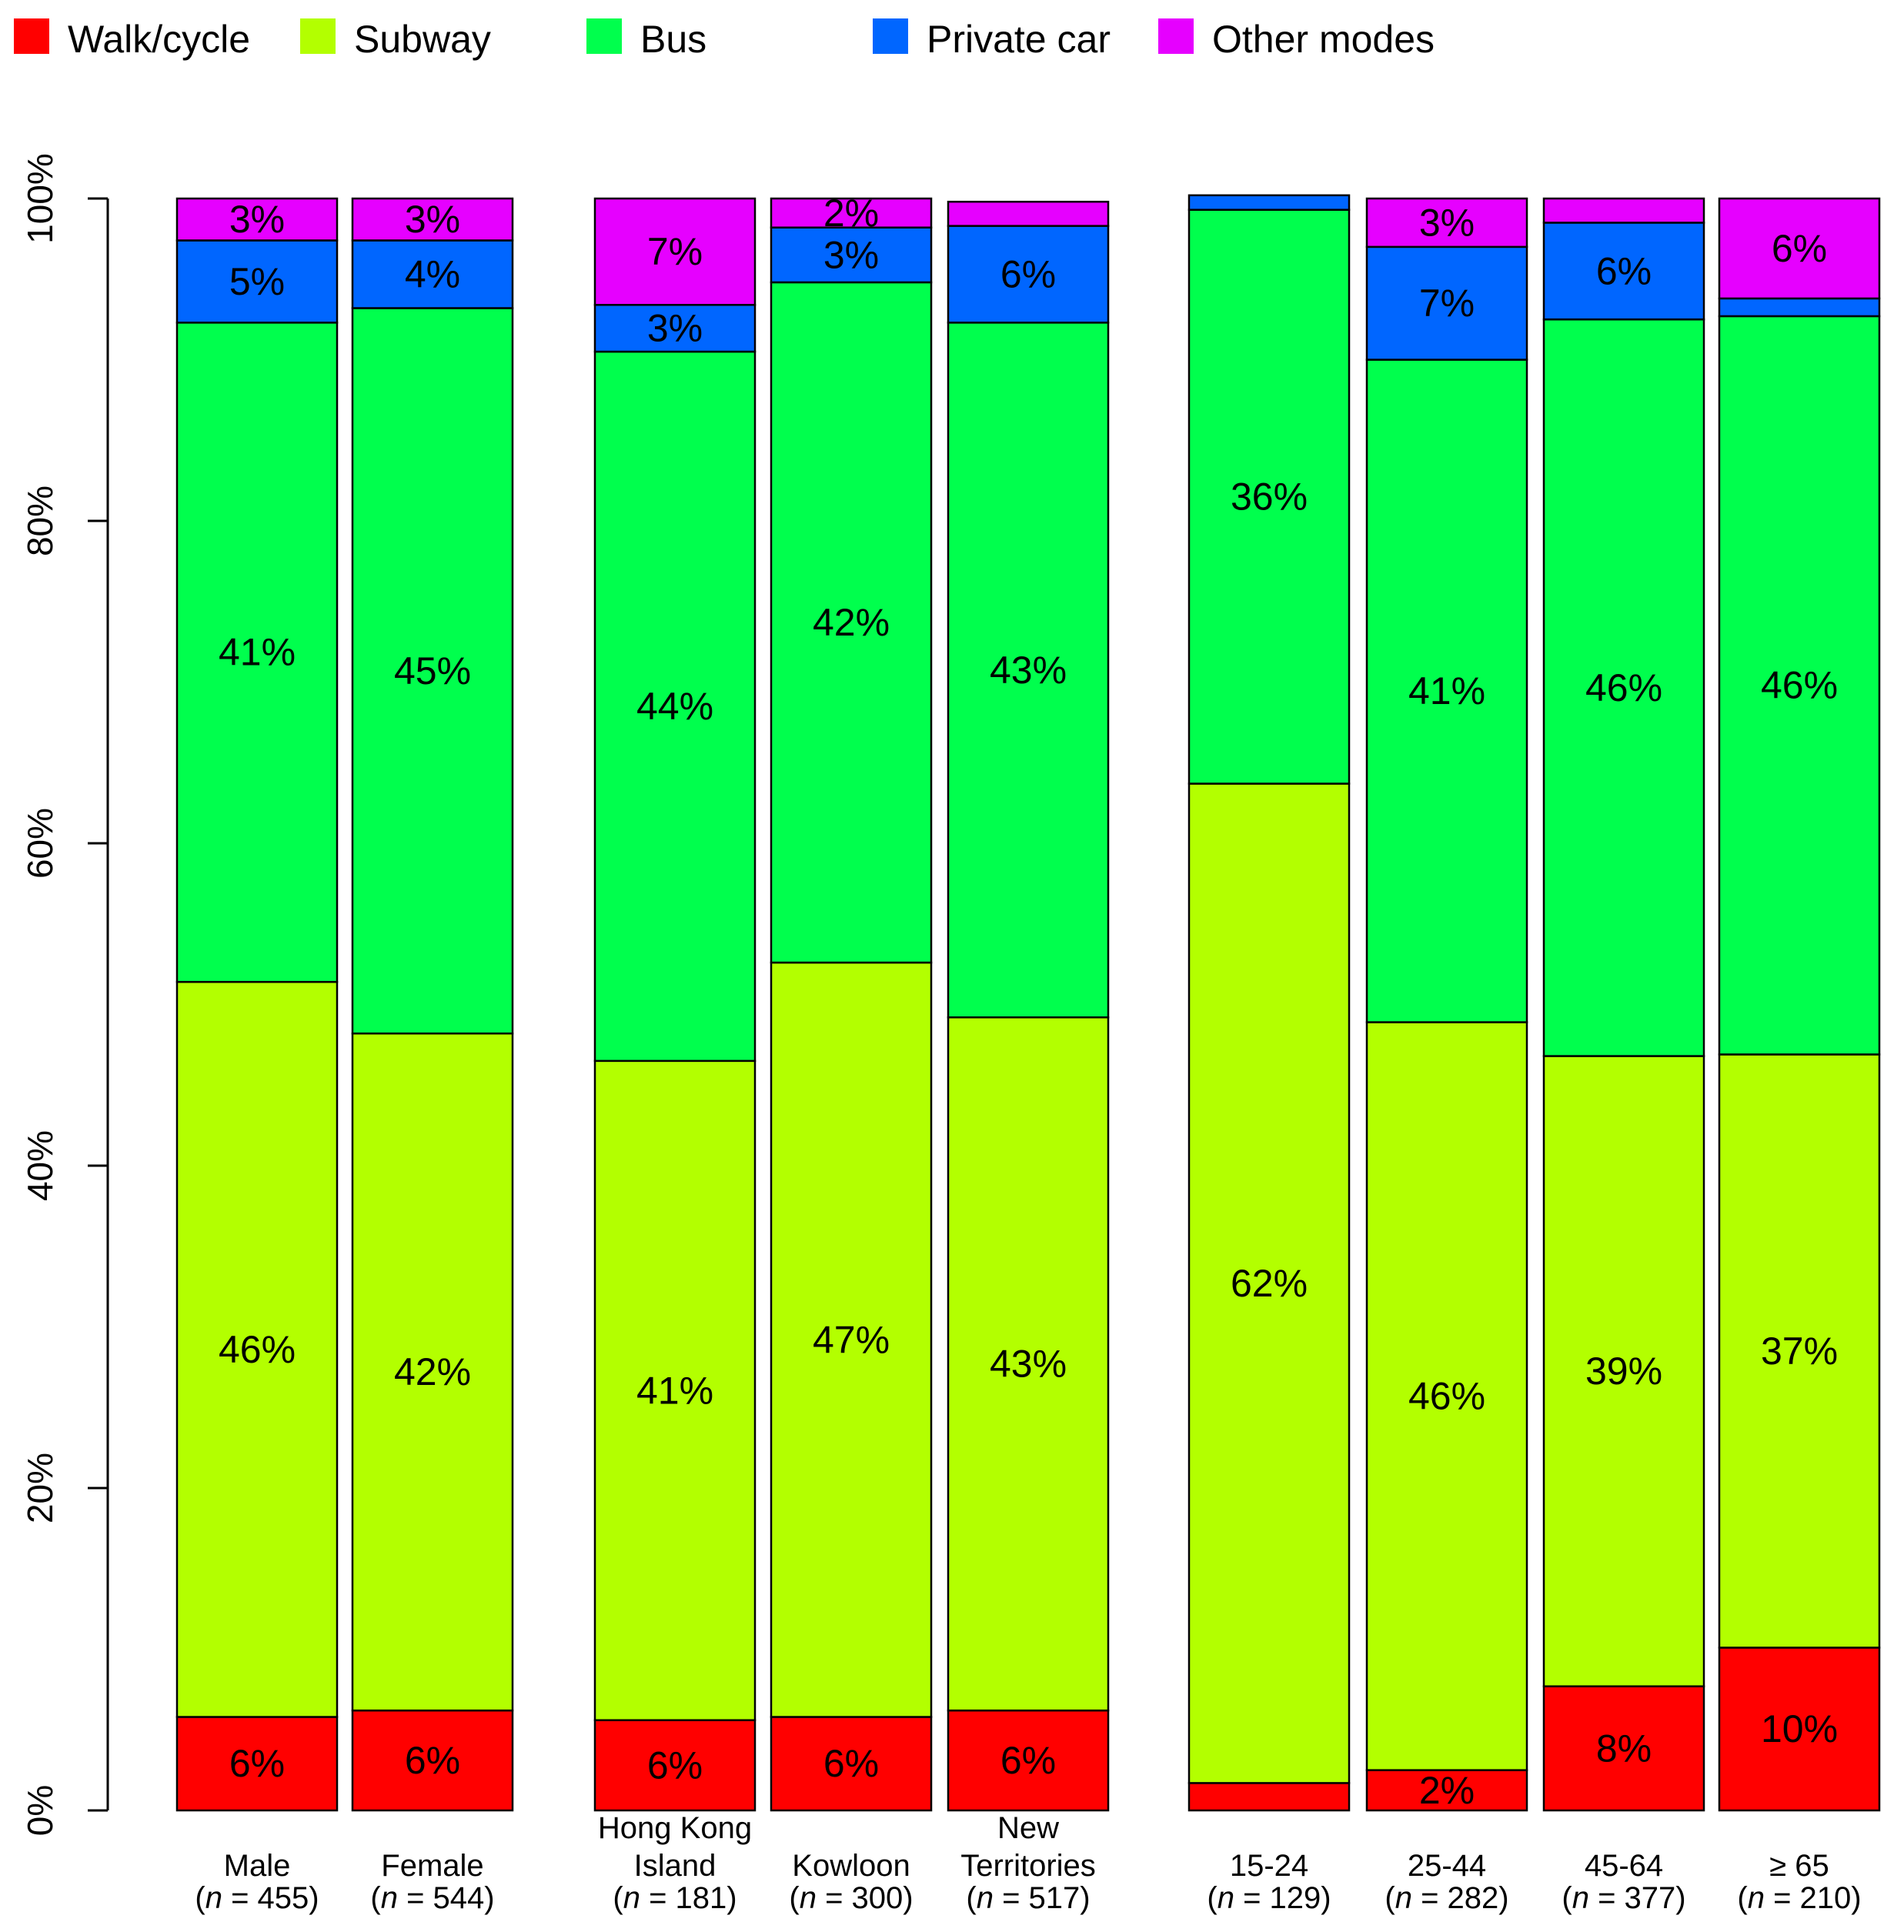 This screenshot has width=1904, height=1932. Describe the element at coordinates (318, 36) in the screenshot. I see `legend-swatch-subway` at that location.